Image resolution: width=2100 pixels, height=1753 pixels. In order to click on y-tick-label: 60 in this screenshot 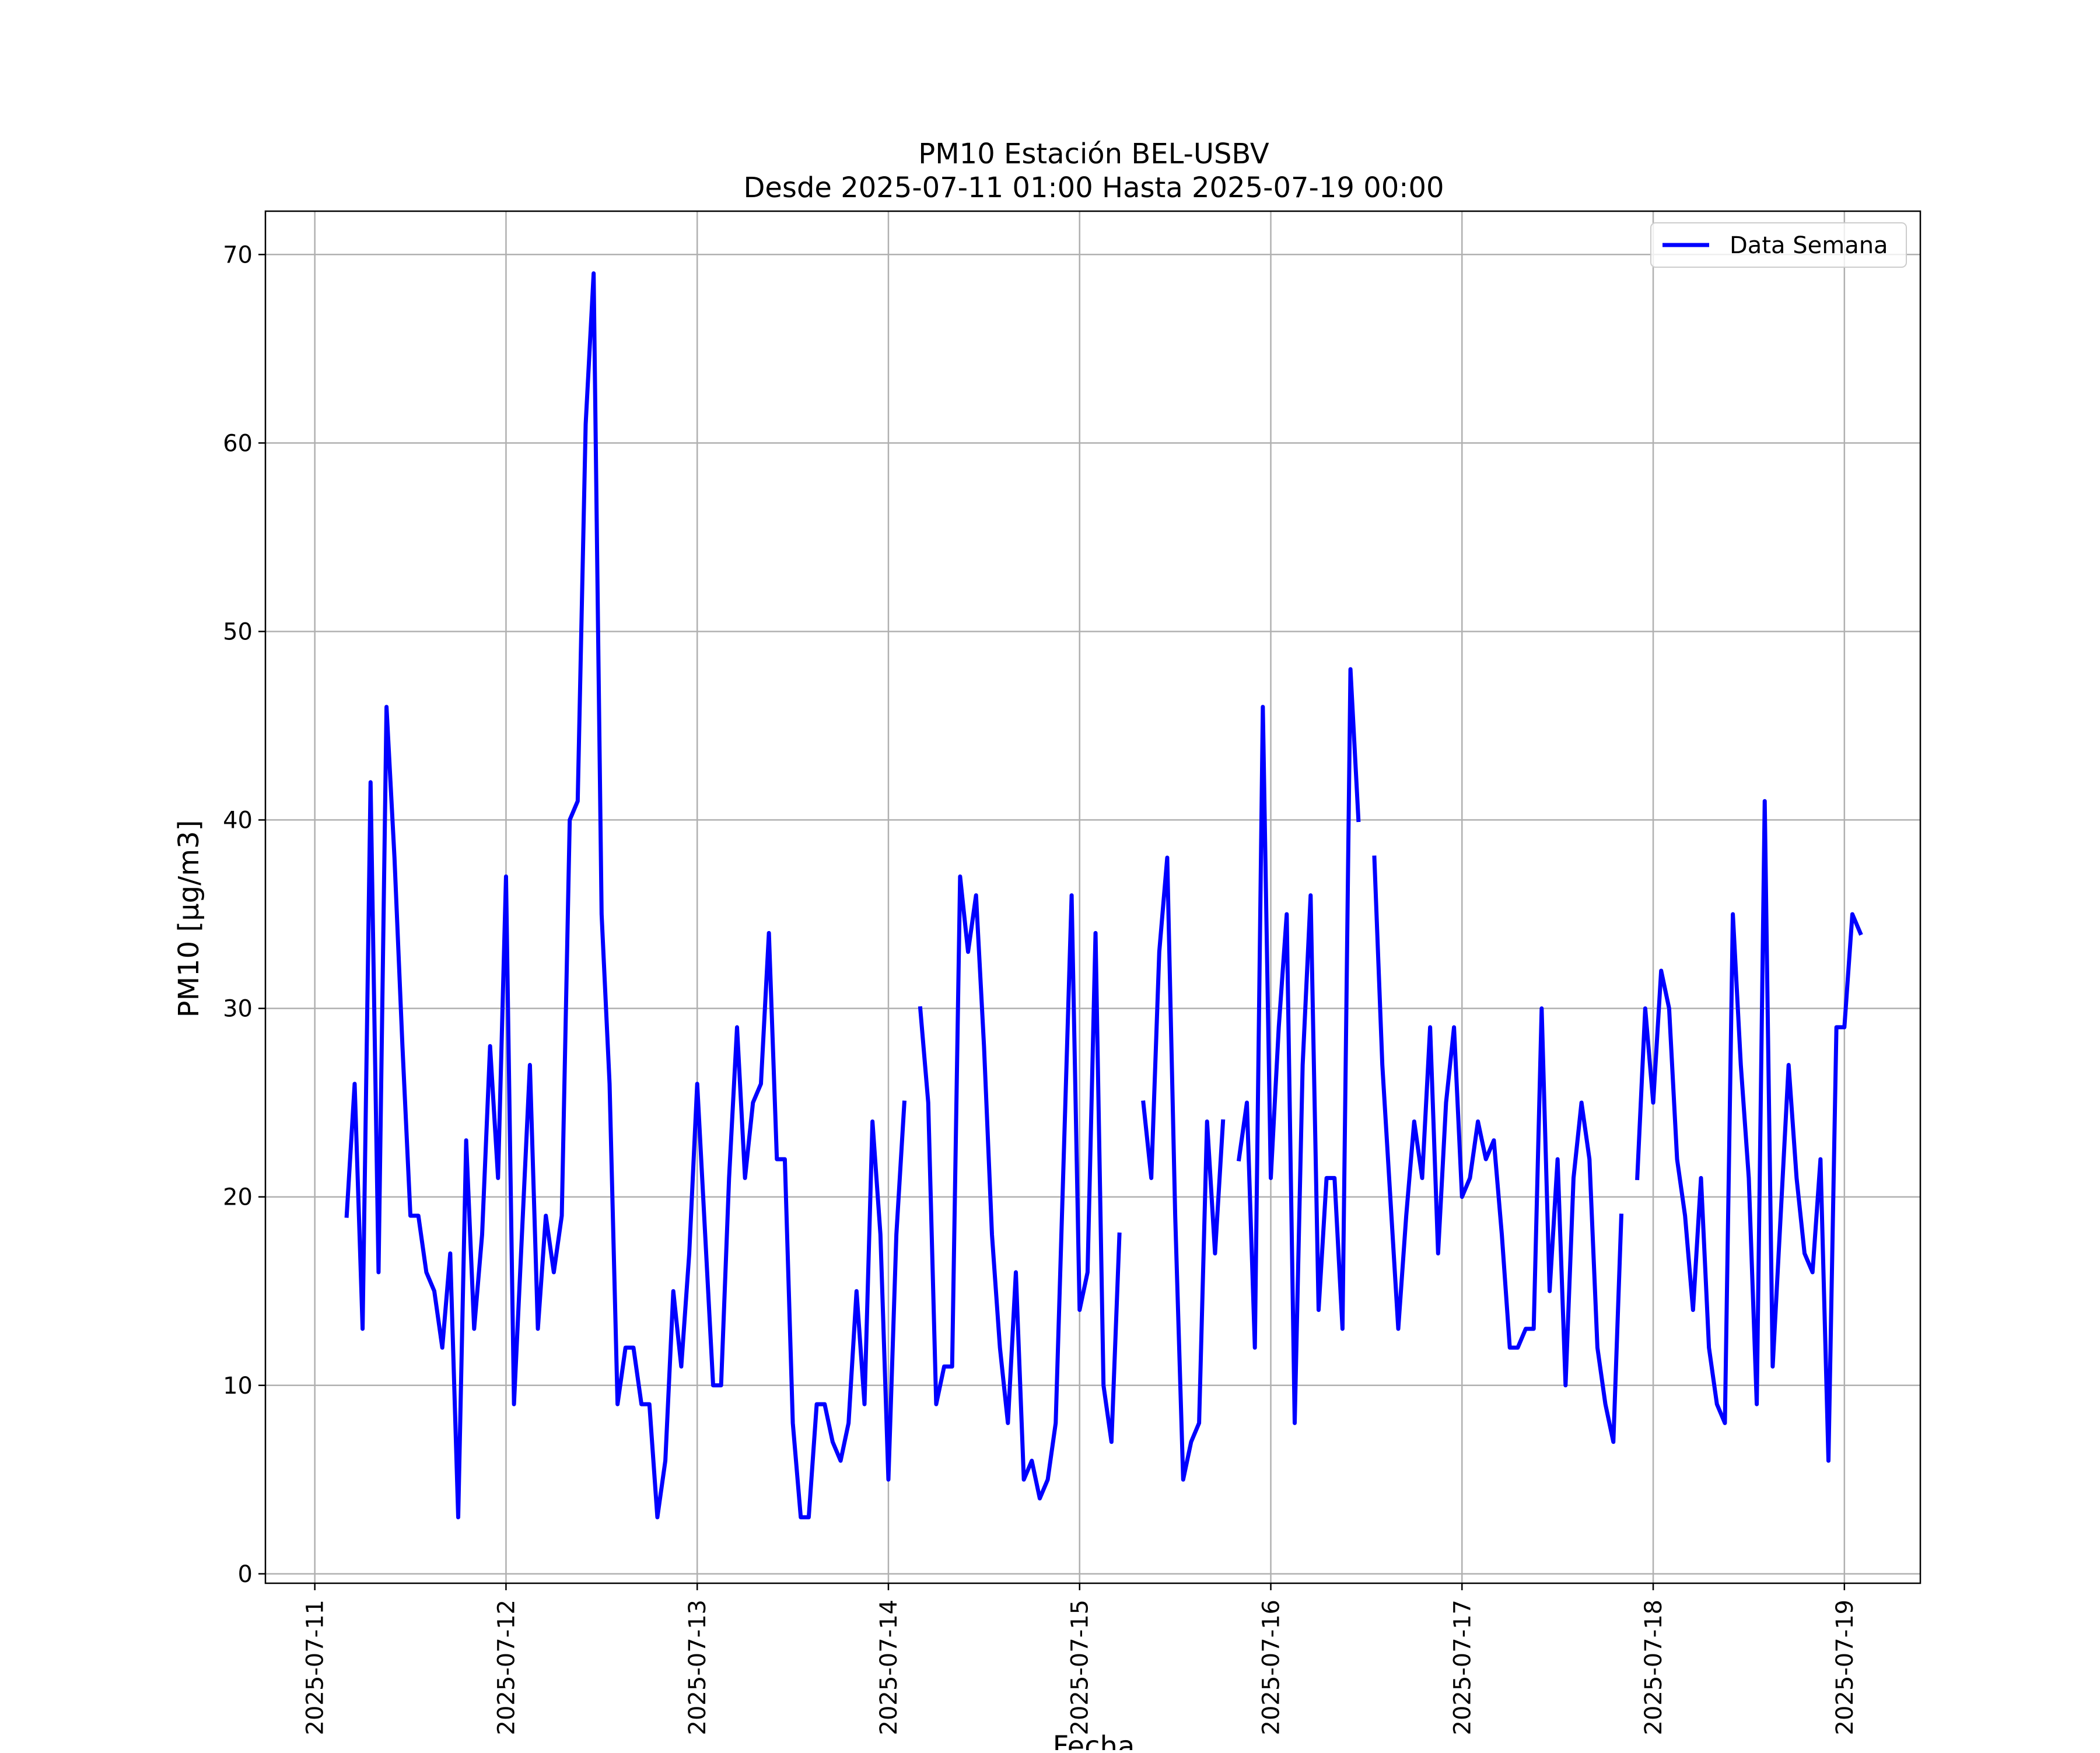, I will do `click(238, 443)`.